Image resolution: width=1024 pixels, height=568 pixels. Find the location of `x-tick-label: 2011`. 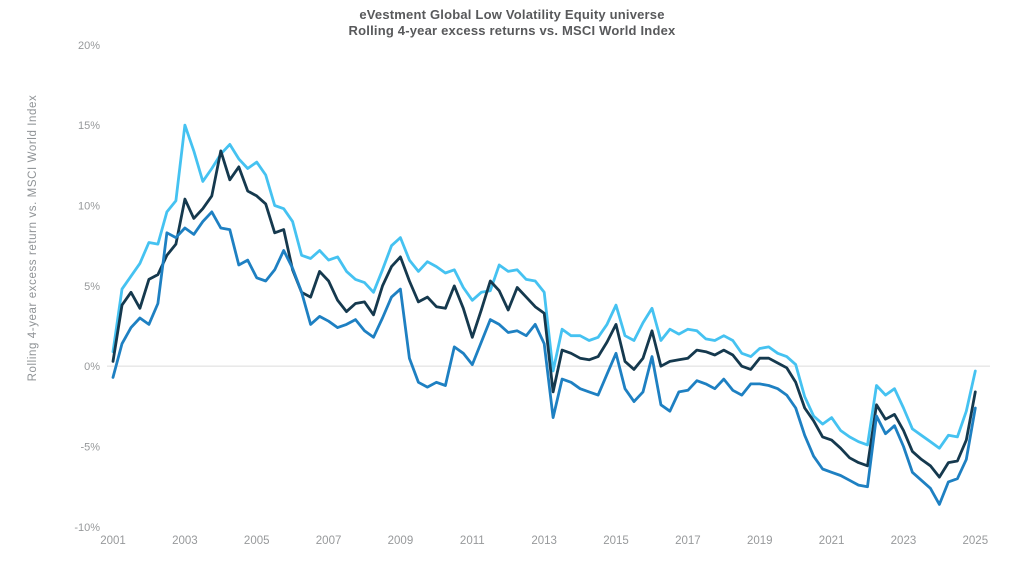

x-tick-label: 2011 is located at coordinates (472, 541).